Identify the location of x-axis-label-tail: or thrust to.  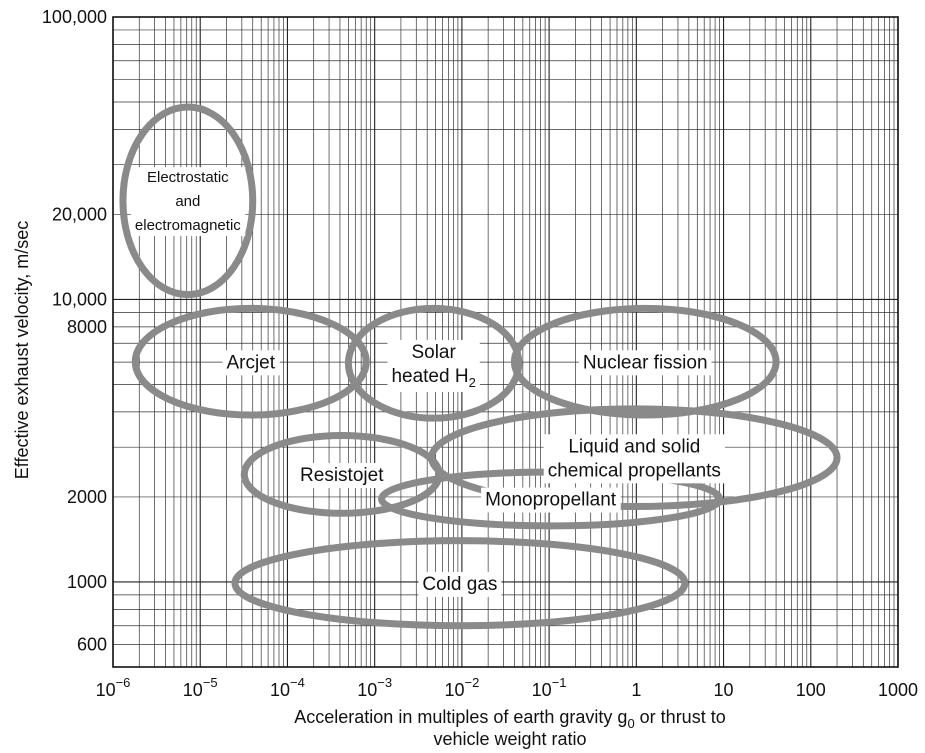
(680, 717).